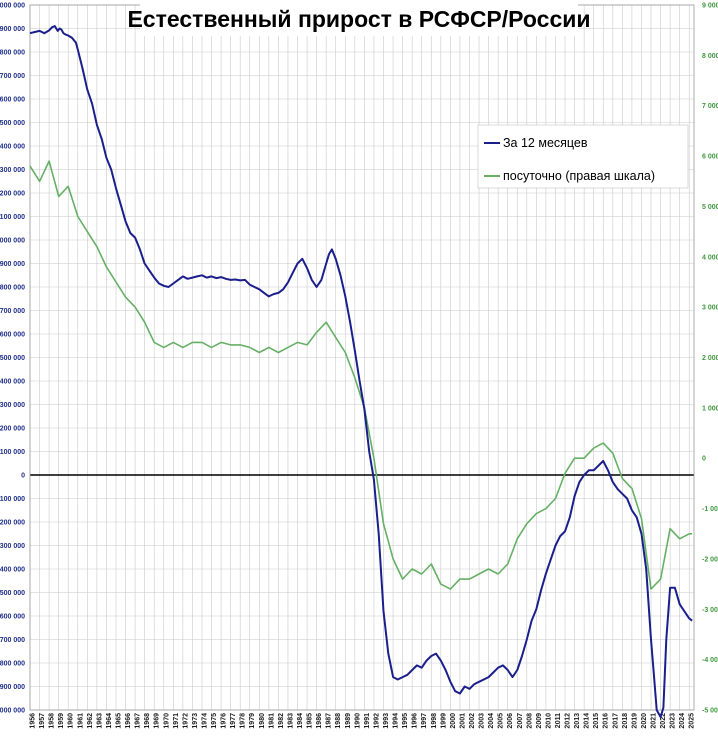 The height and width of the screenshot is (739, 718). I want to click on x-tick-label: 2019, so click(634, 721).